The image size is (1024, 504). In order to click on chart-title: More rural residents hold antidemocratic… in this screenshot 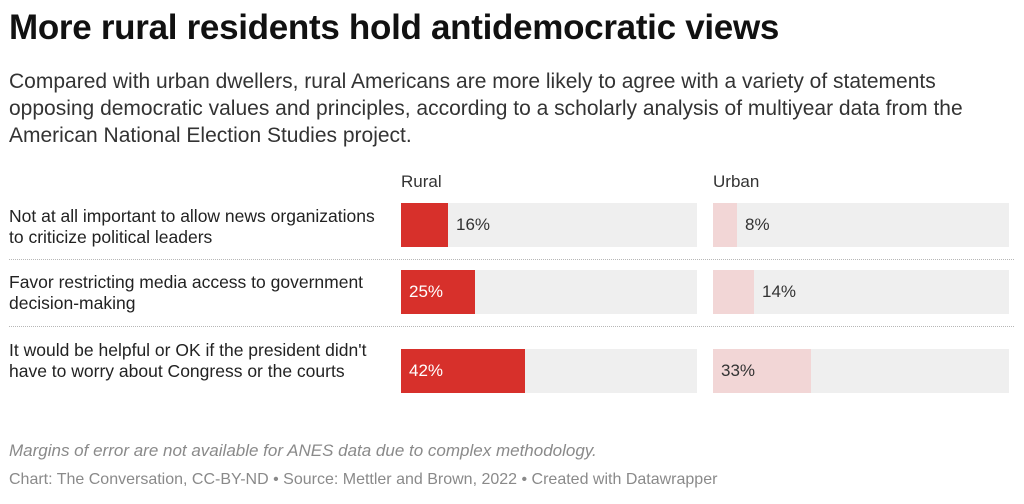, I will do `click(394, 27)`.